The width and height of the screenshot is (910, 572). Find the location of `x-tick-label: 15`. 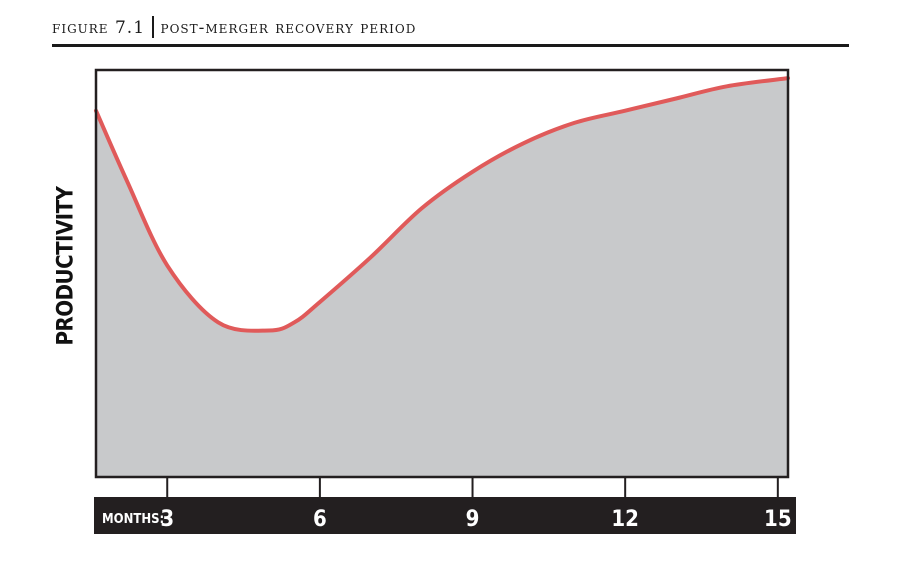

x-tick-label: 15 is located at coordinates (778, 519).